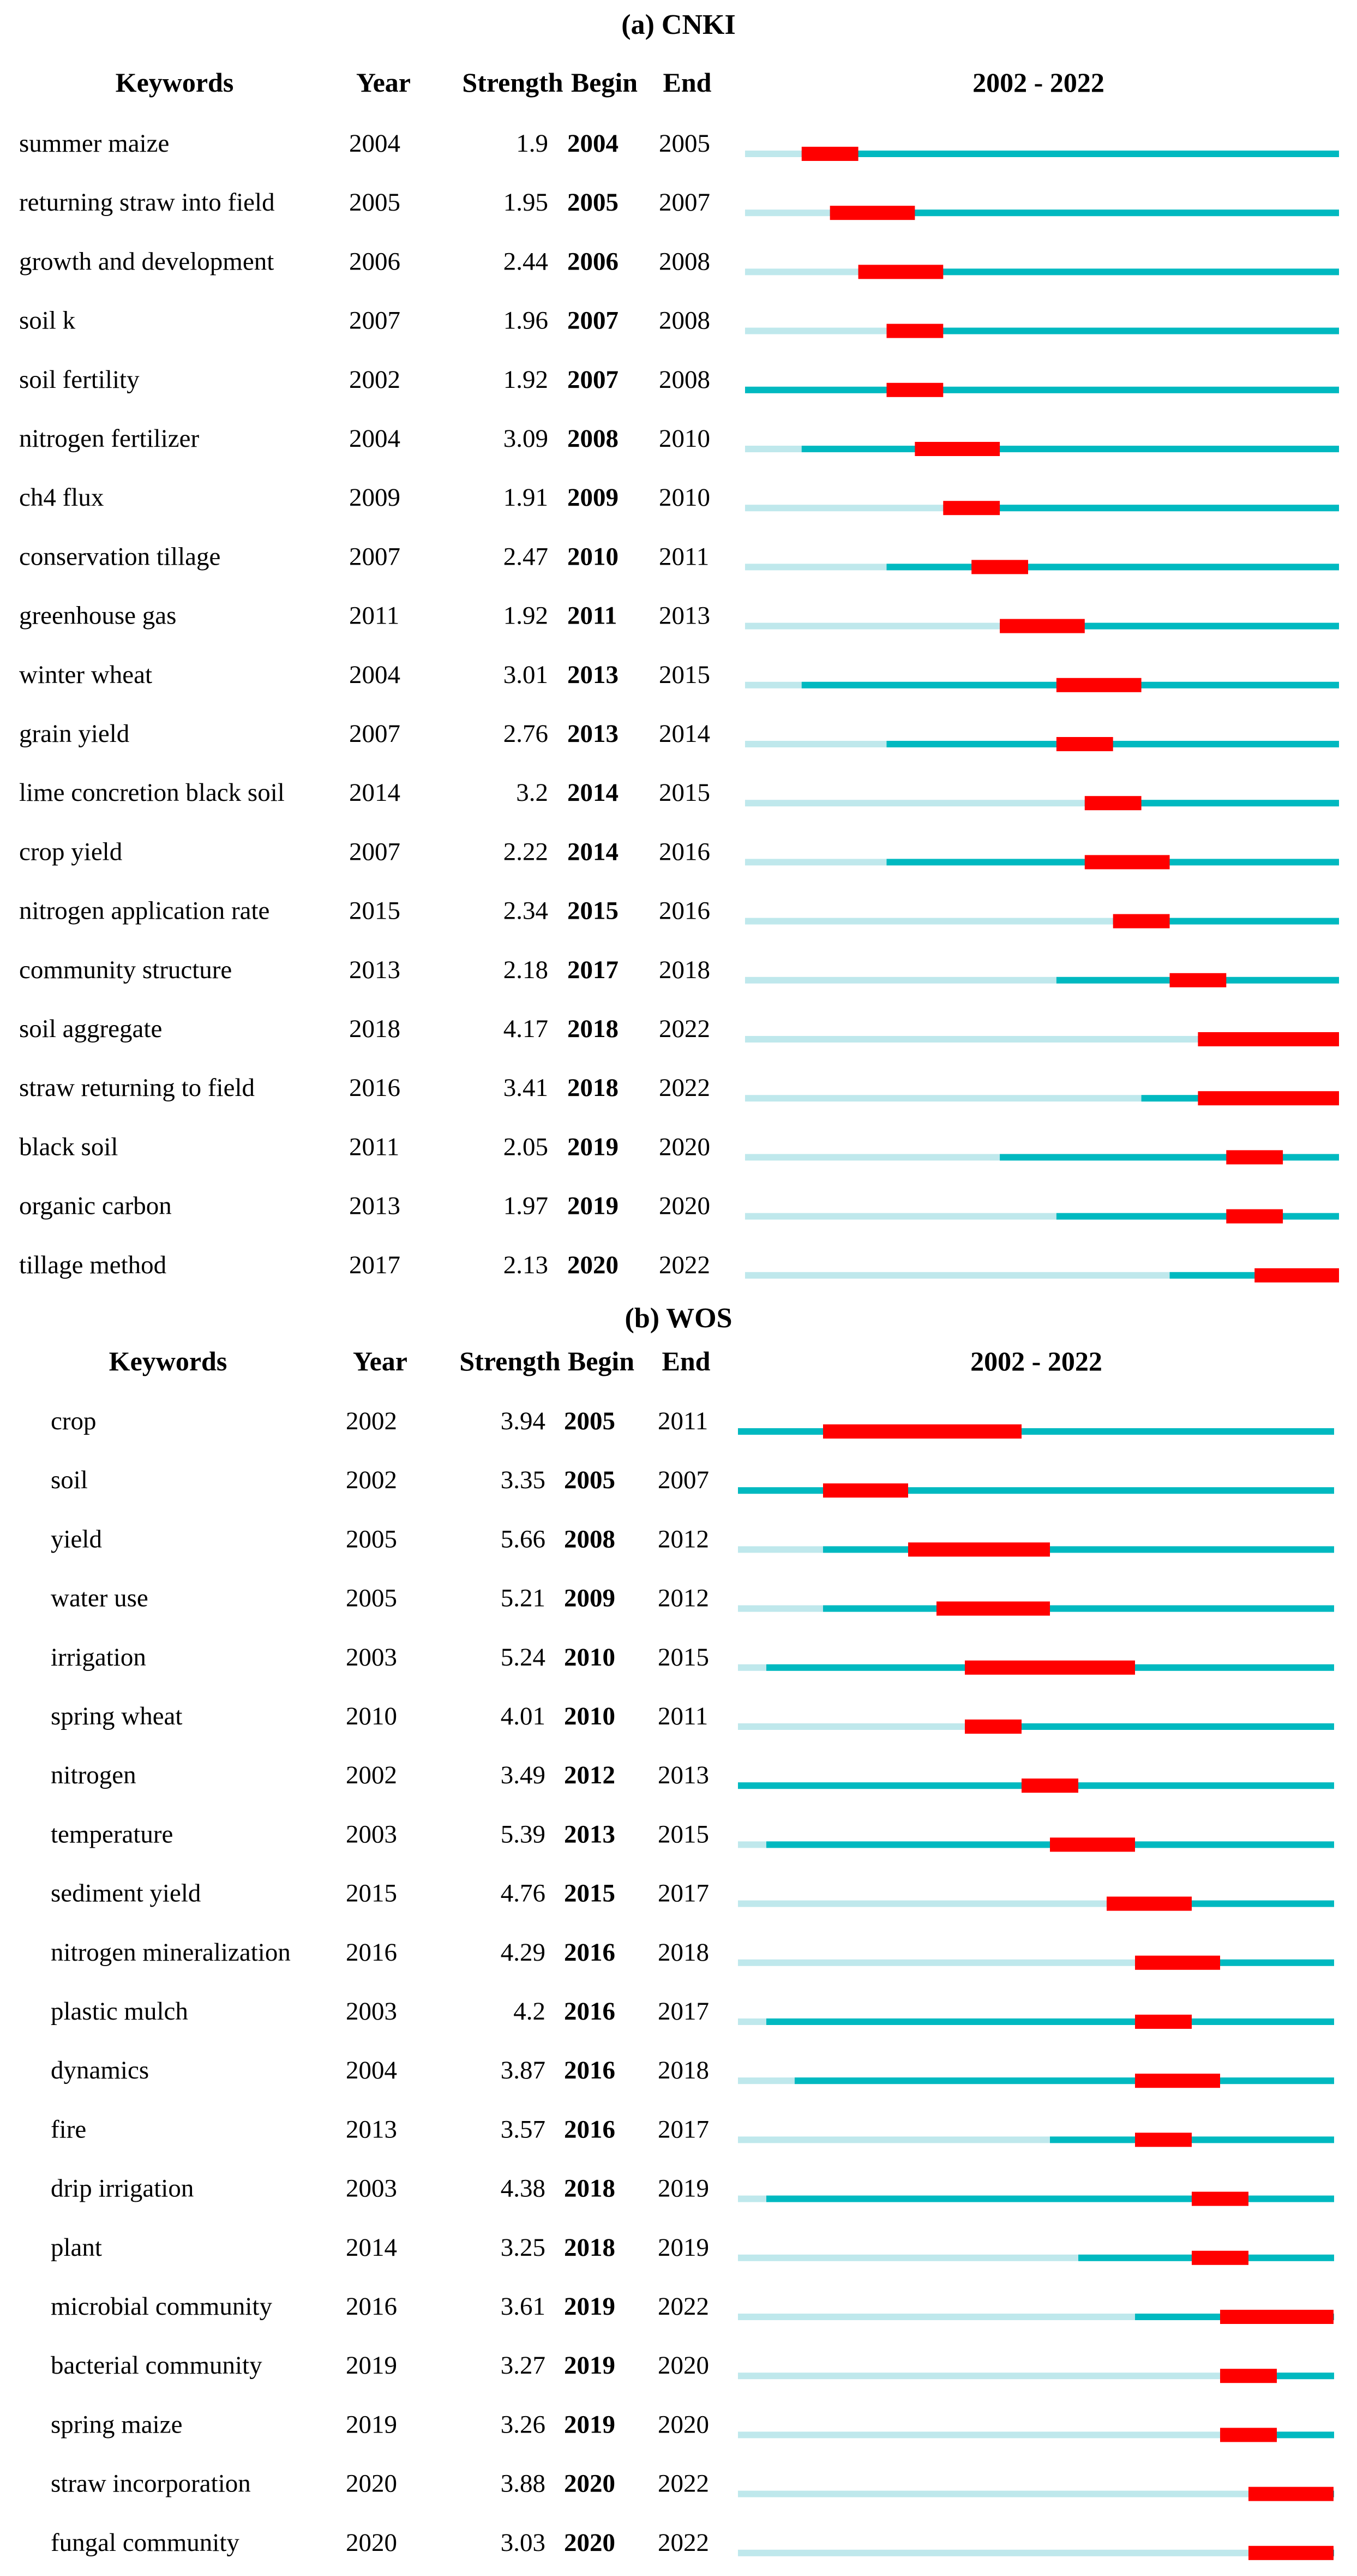 This screenshot has width=1357, height=2576. What do you see at coordinates (593, 261) in the screenshot?
I see `cnki-row-begin: 2006` at bounding box center [593, 261].